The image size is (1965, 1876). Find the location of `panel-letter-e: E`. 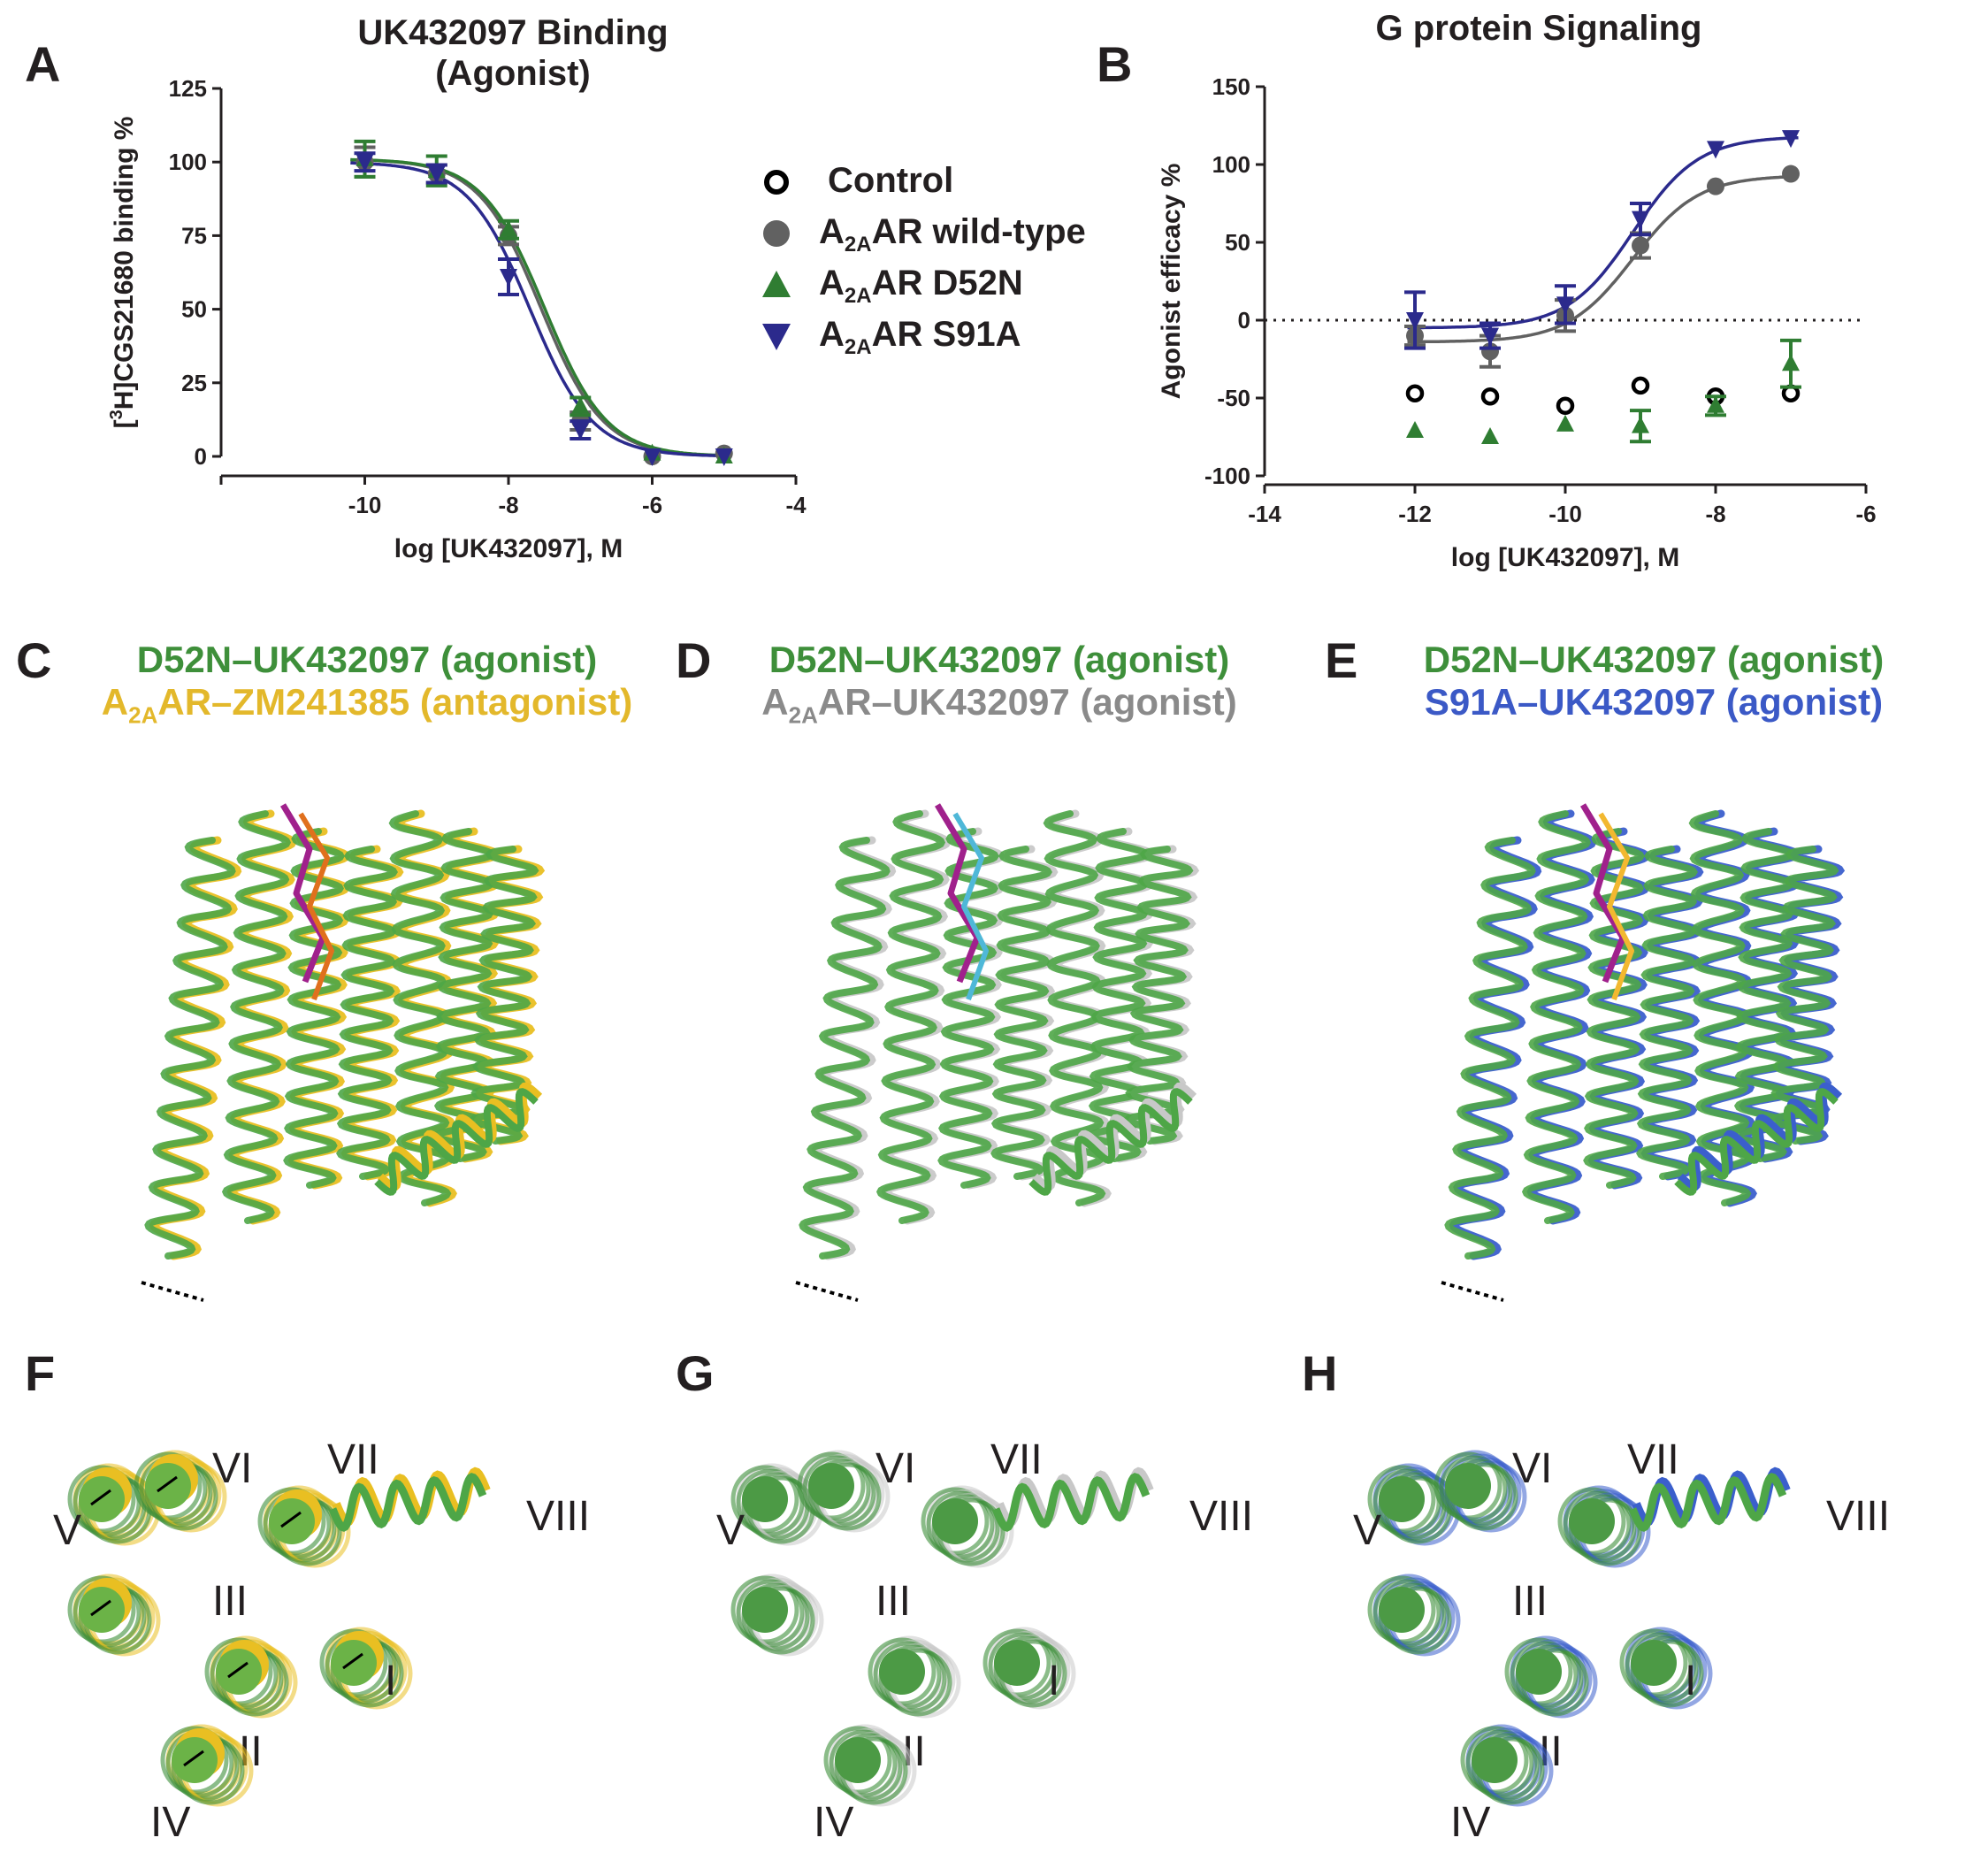

panel-letter-e: E is located at coordinates (1341, 660).